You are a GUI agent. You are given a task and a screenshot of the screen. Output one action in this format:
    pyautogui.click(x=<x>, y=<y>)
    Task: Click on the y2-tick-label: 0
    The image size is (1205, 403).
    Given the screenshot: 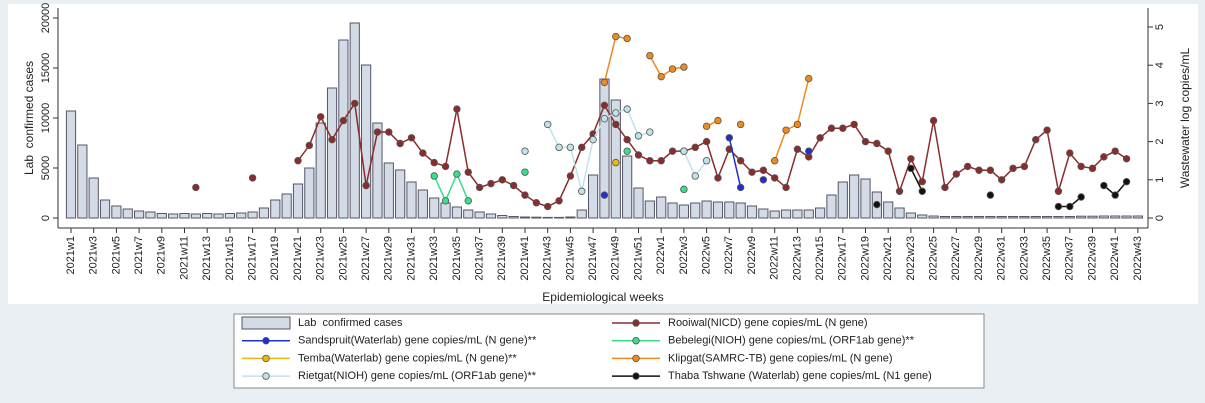 What is the action you would take?
    pyautogui.click(x=1160, y=218)
    